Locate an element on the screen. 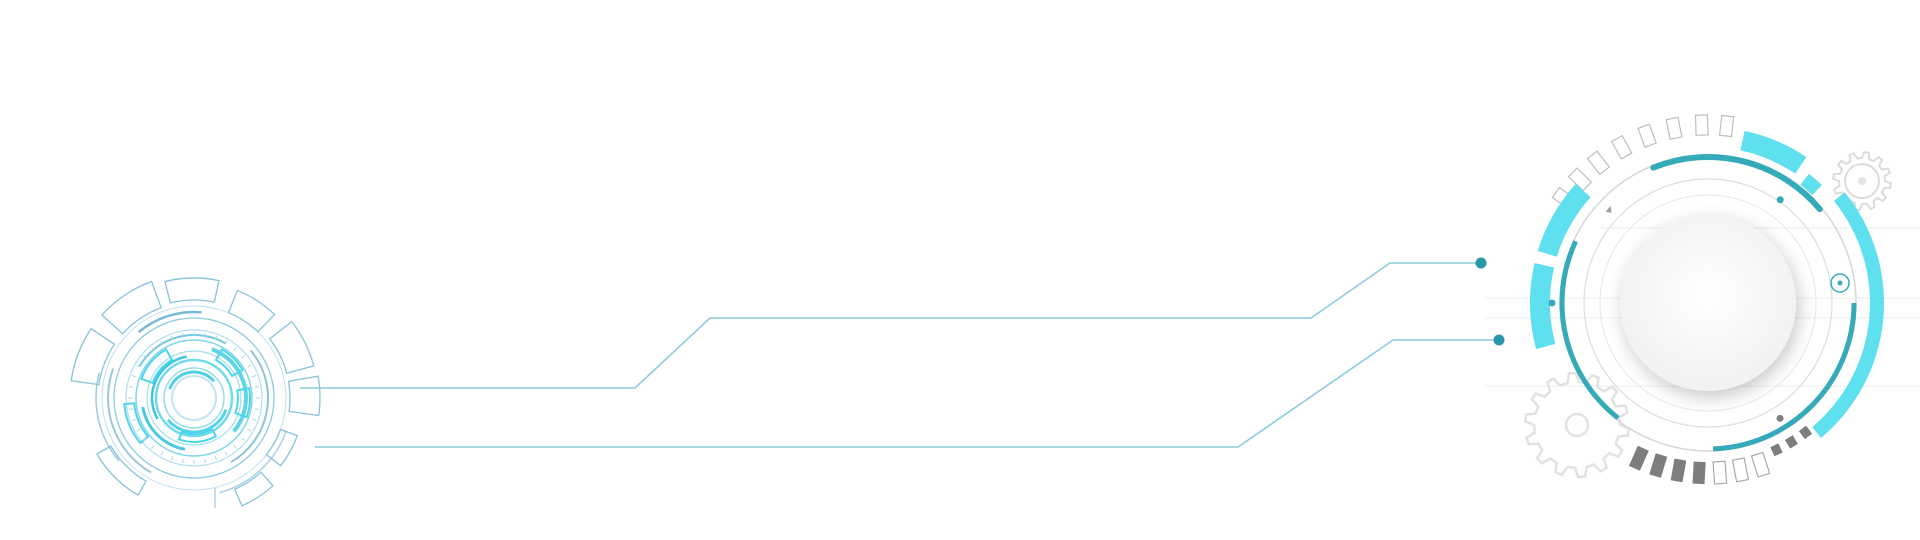 This screenshot has height=540, width=1920. target-center is located at coordinates (1840, 283).